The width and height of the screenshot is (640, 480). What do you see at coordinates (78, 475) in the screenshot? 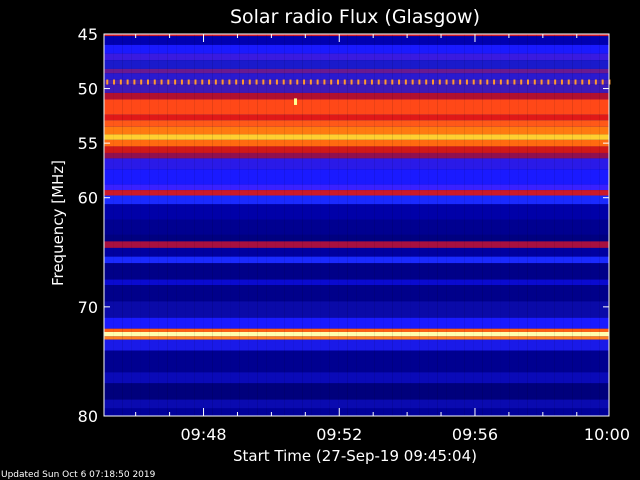
I see `updated-timestamp: Updated Sun Oct 6 07:18:50 2019` at bounding box center [78, 475].